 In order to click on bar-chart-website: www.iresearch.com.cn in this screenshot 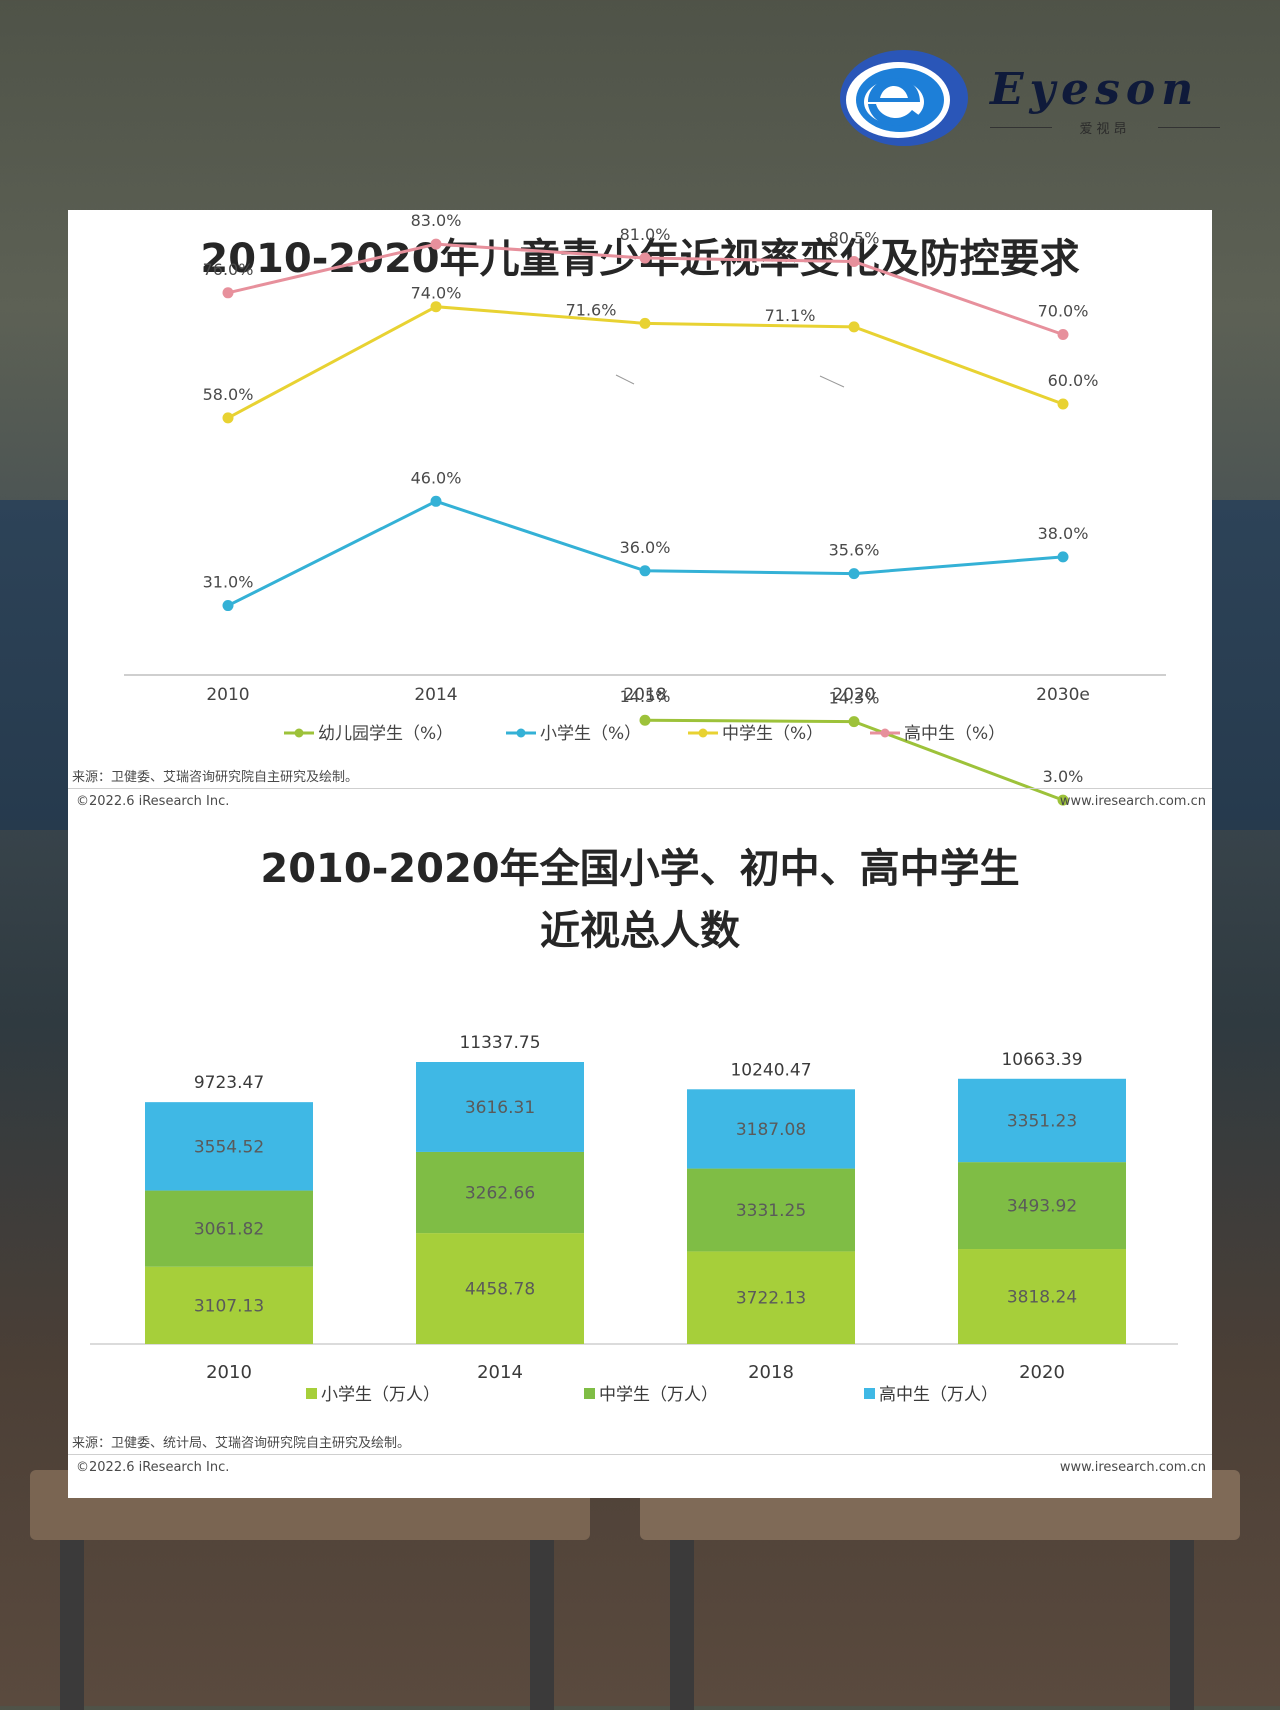, I will do `click(1132, 1467)`.